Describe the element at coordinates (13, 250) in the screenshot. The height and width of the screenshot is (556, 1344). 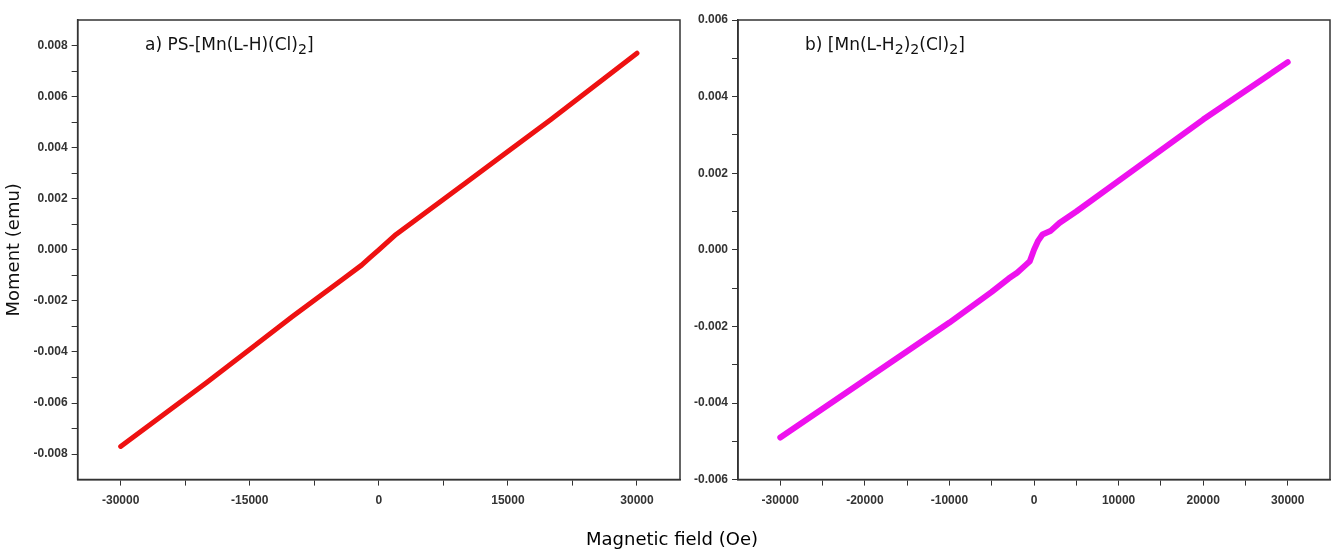
I see `y-axis-title: Moment (emu)` at that location.